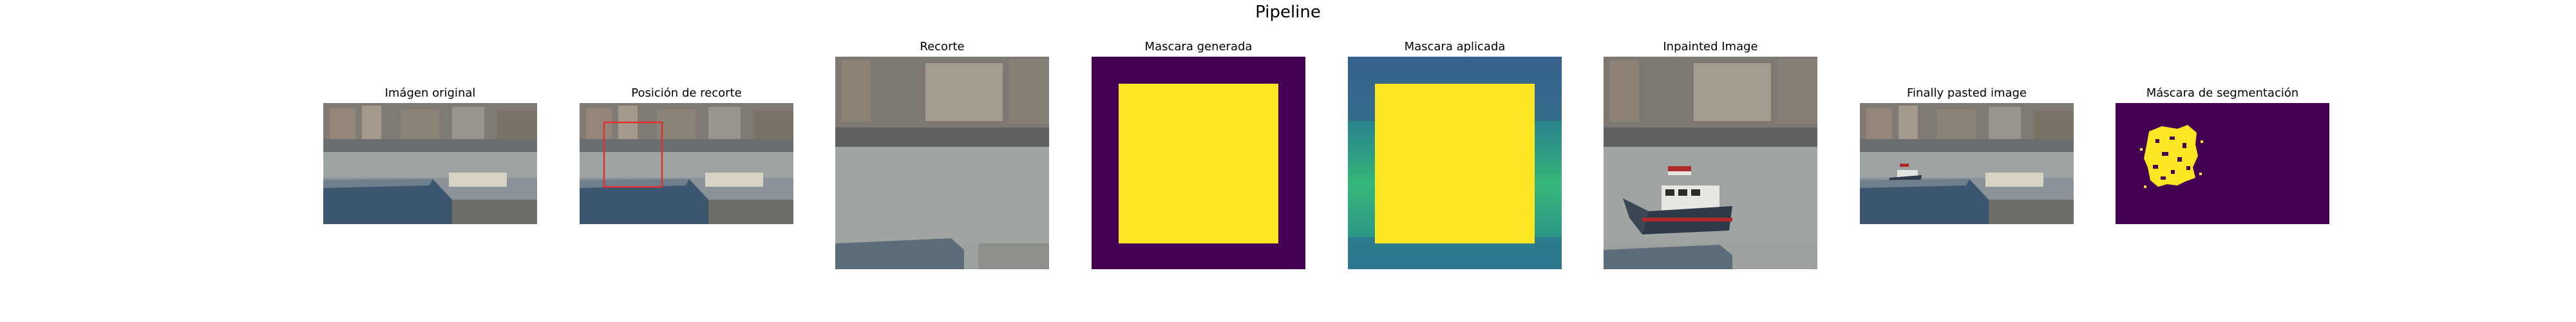 The image size is (2576, 322). Describe the element at coordinates (686, 163) in the screenshot. I see `harbor-scene-with-crop-box-image` at that location.